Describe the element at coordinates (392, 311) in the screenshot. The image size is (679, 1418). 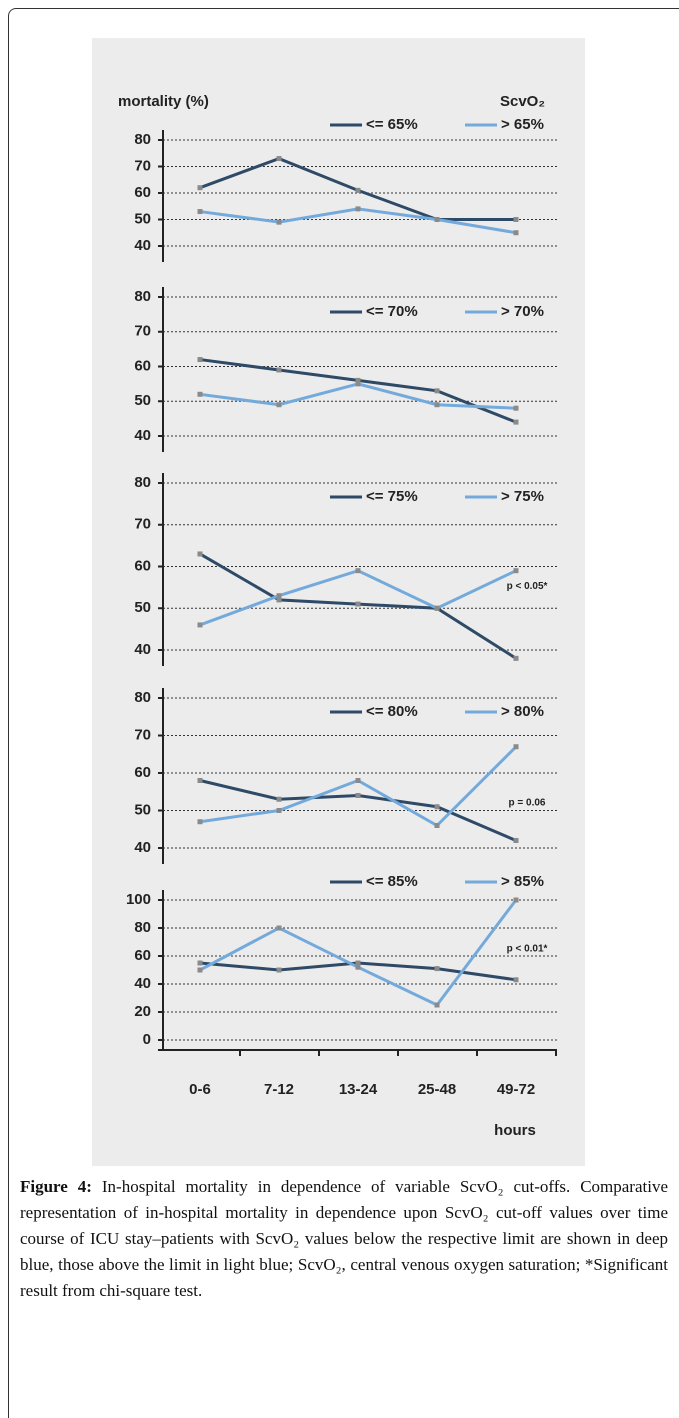
I see `legend-label: <= 70%` at that location.